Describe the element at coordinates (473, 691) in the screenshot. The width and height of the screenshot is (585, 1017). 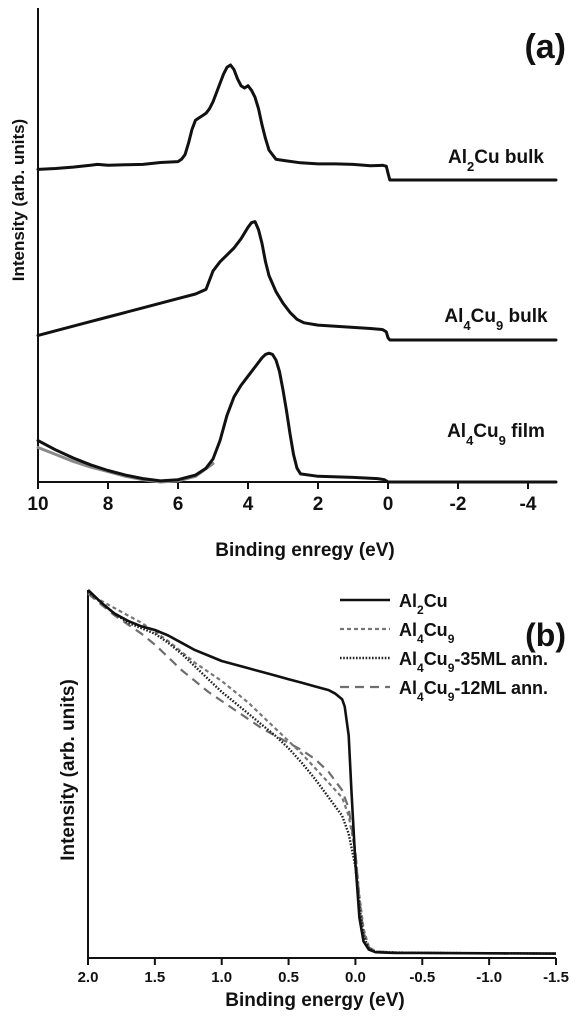
I see `panel-b-legend-label: Al4Cu9-12ML ann.` at that location.